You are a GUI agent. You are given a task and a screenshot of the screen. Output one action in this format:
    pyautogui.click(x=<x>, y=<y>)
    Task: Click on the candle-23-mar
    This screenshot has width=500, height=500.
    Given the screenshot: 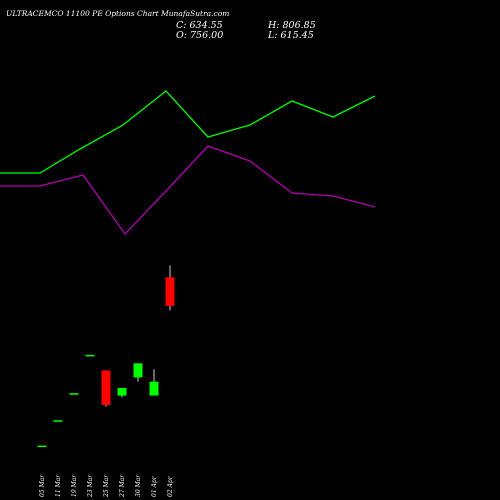 What is the action you would take?
    pyautogui.click(x=90, y=355)
    